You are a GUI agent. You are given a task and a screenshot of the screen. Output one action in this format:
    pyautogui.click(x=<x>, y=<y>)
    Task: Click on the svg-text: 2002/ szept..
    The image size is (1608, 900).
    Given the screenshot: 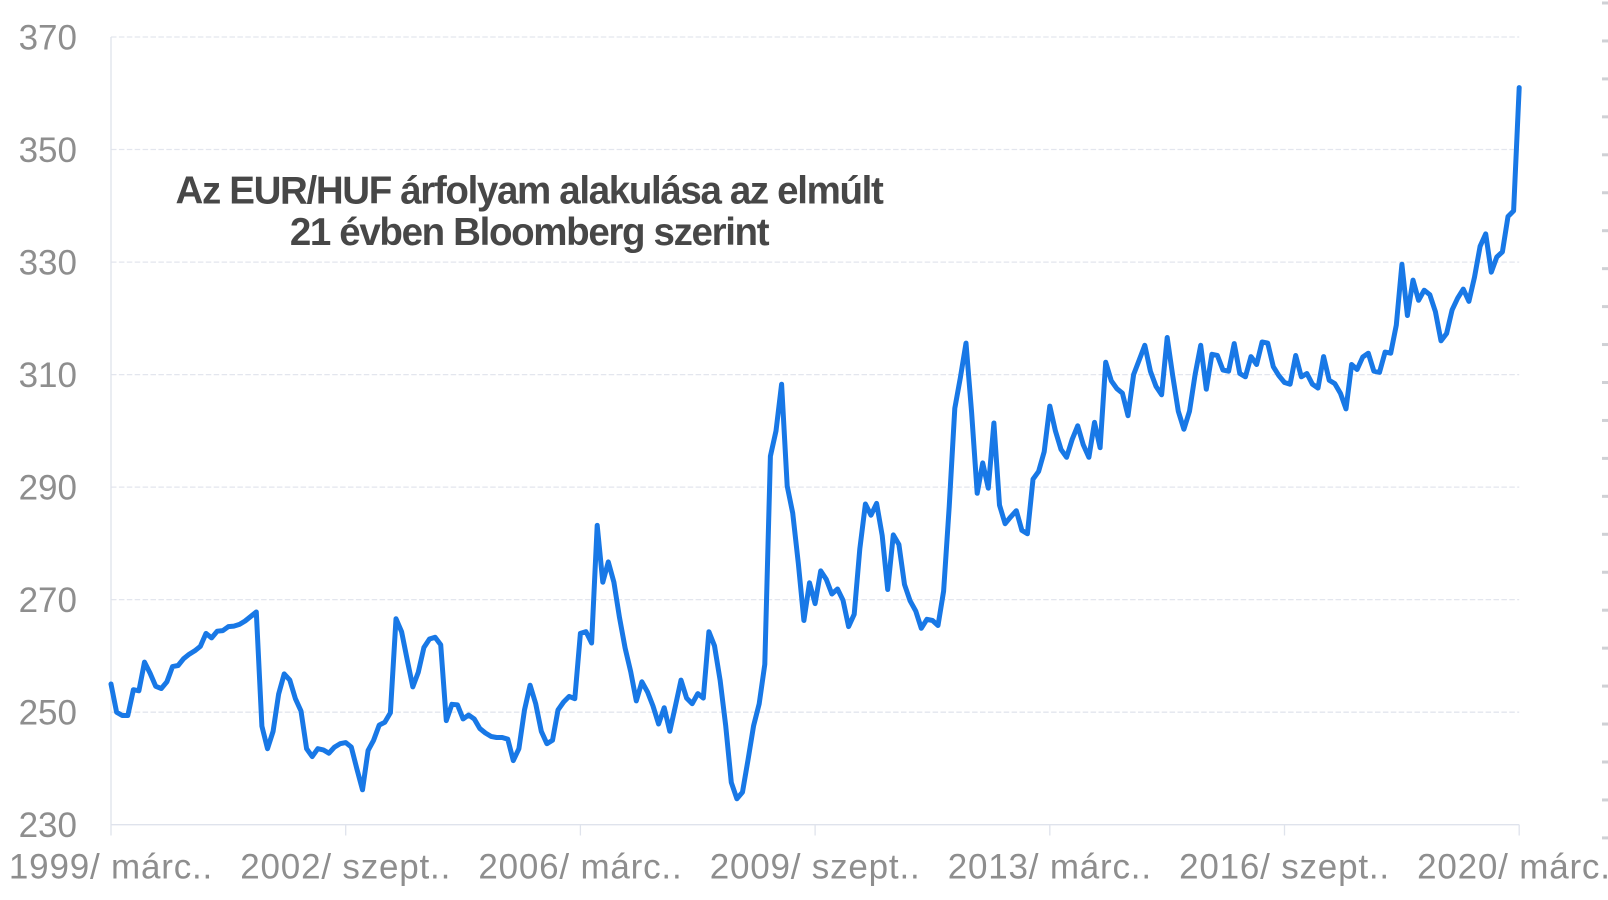 What is the action you would take?
    pyautogui.click(x=345, y=867)
    